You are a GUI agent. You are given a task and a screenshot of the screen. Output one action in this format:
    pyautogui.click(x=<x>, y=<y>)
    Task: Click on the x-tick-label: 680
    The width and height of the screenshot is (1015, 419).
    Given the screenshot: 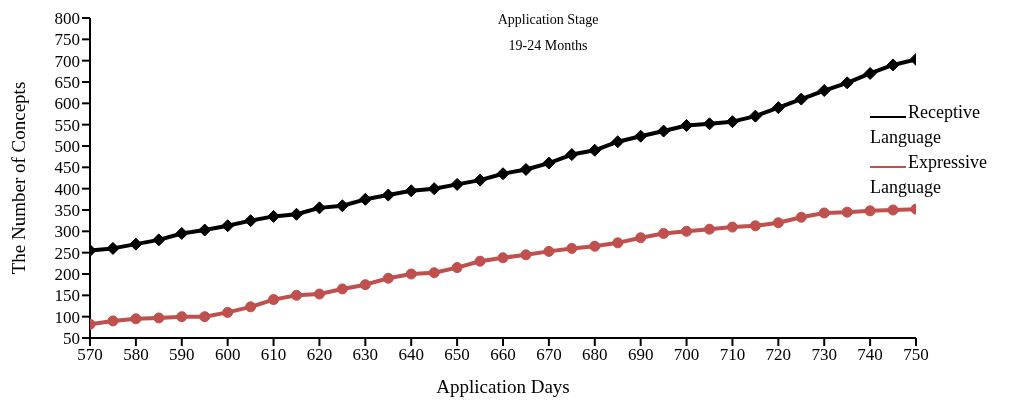 What is the action you would take?
    pyautogui.click(x=595, y=355)
    